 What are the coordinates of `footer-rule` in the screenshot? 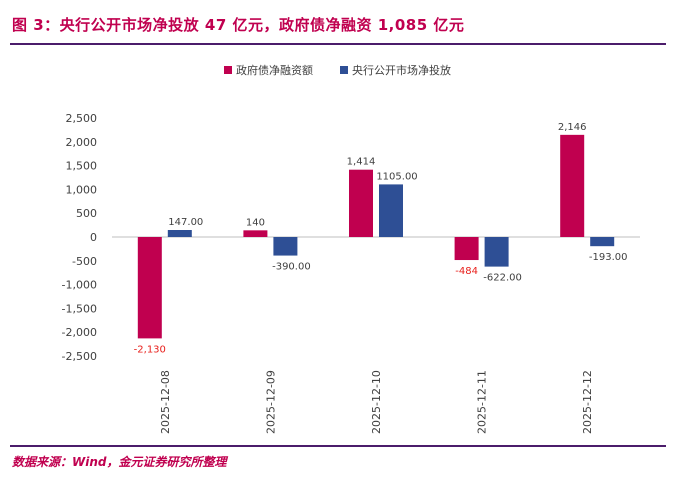 It's located at (338, 446).